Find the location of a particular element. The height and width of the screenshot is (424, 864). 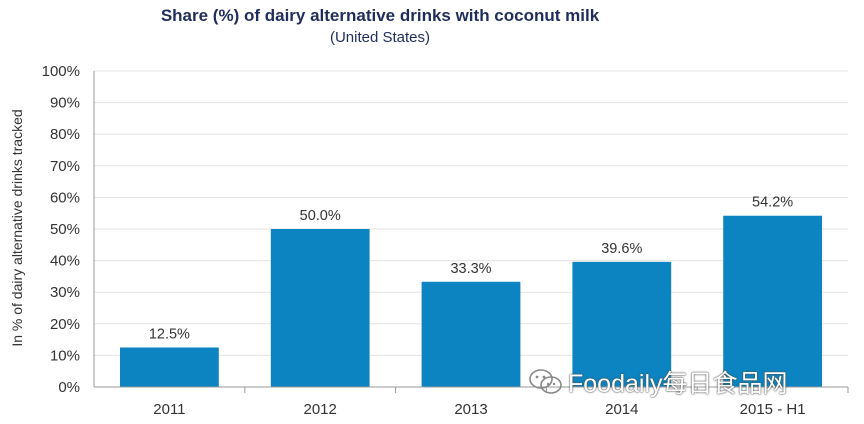

data-label: 50.0% is located at coordinates (320, 216).